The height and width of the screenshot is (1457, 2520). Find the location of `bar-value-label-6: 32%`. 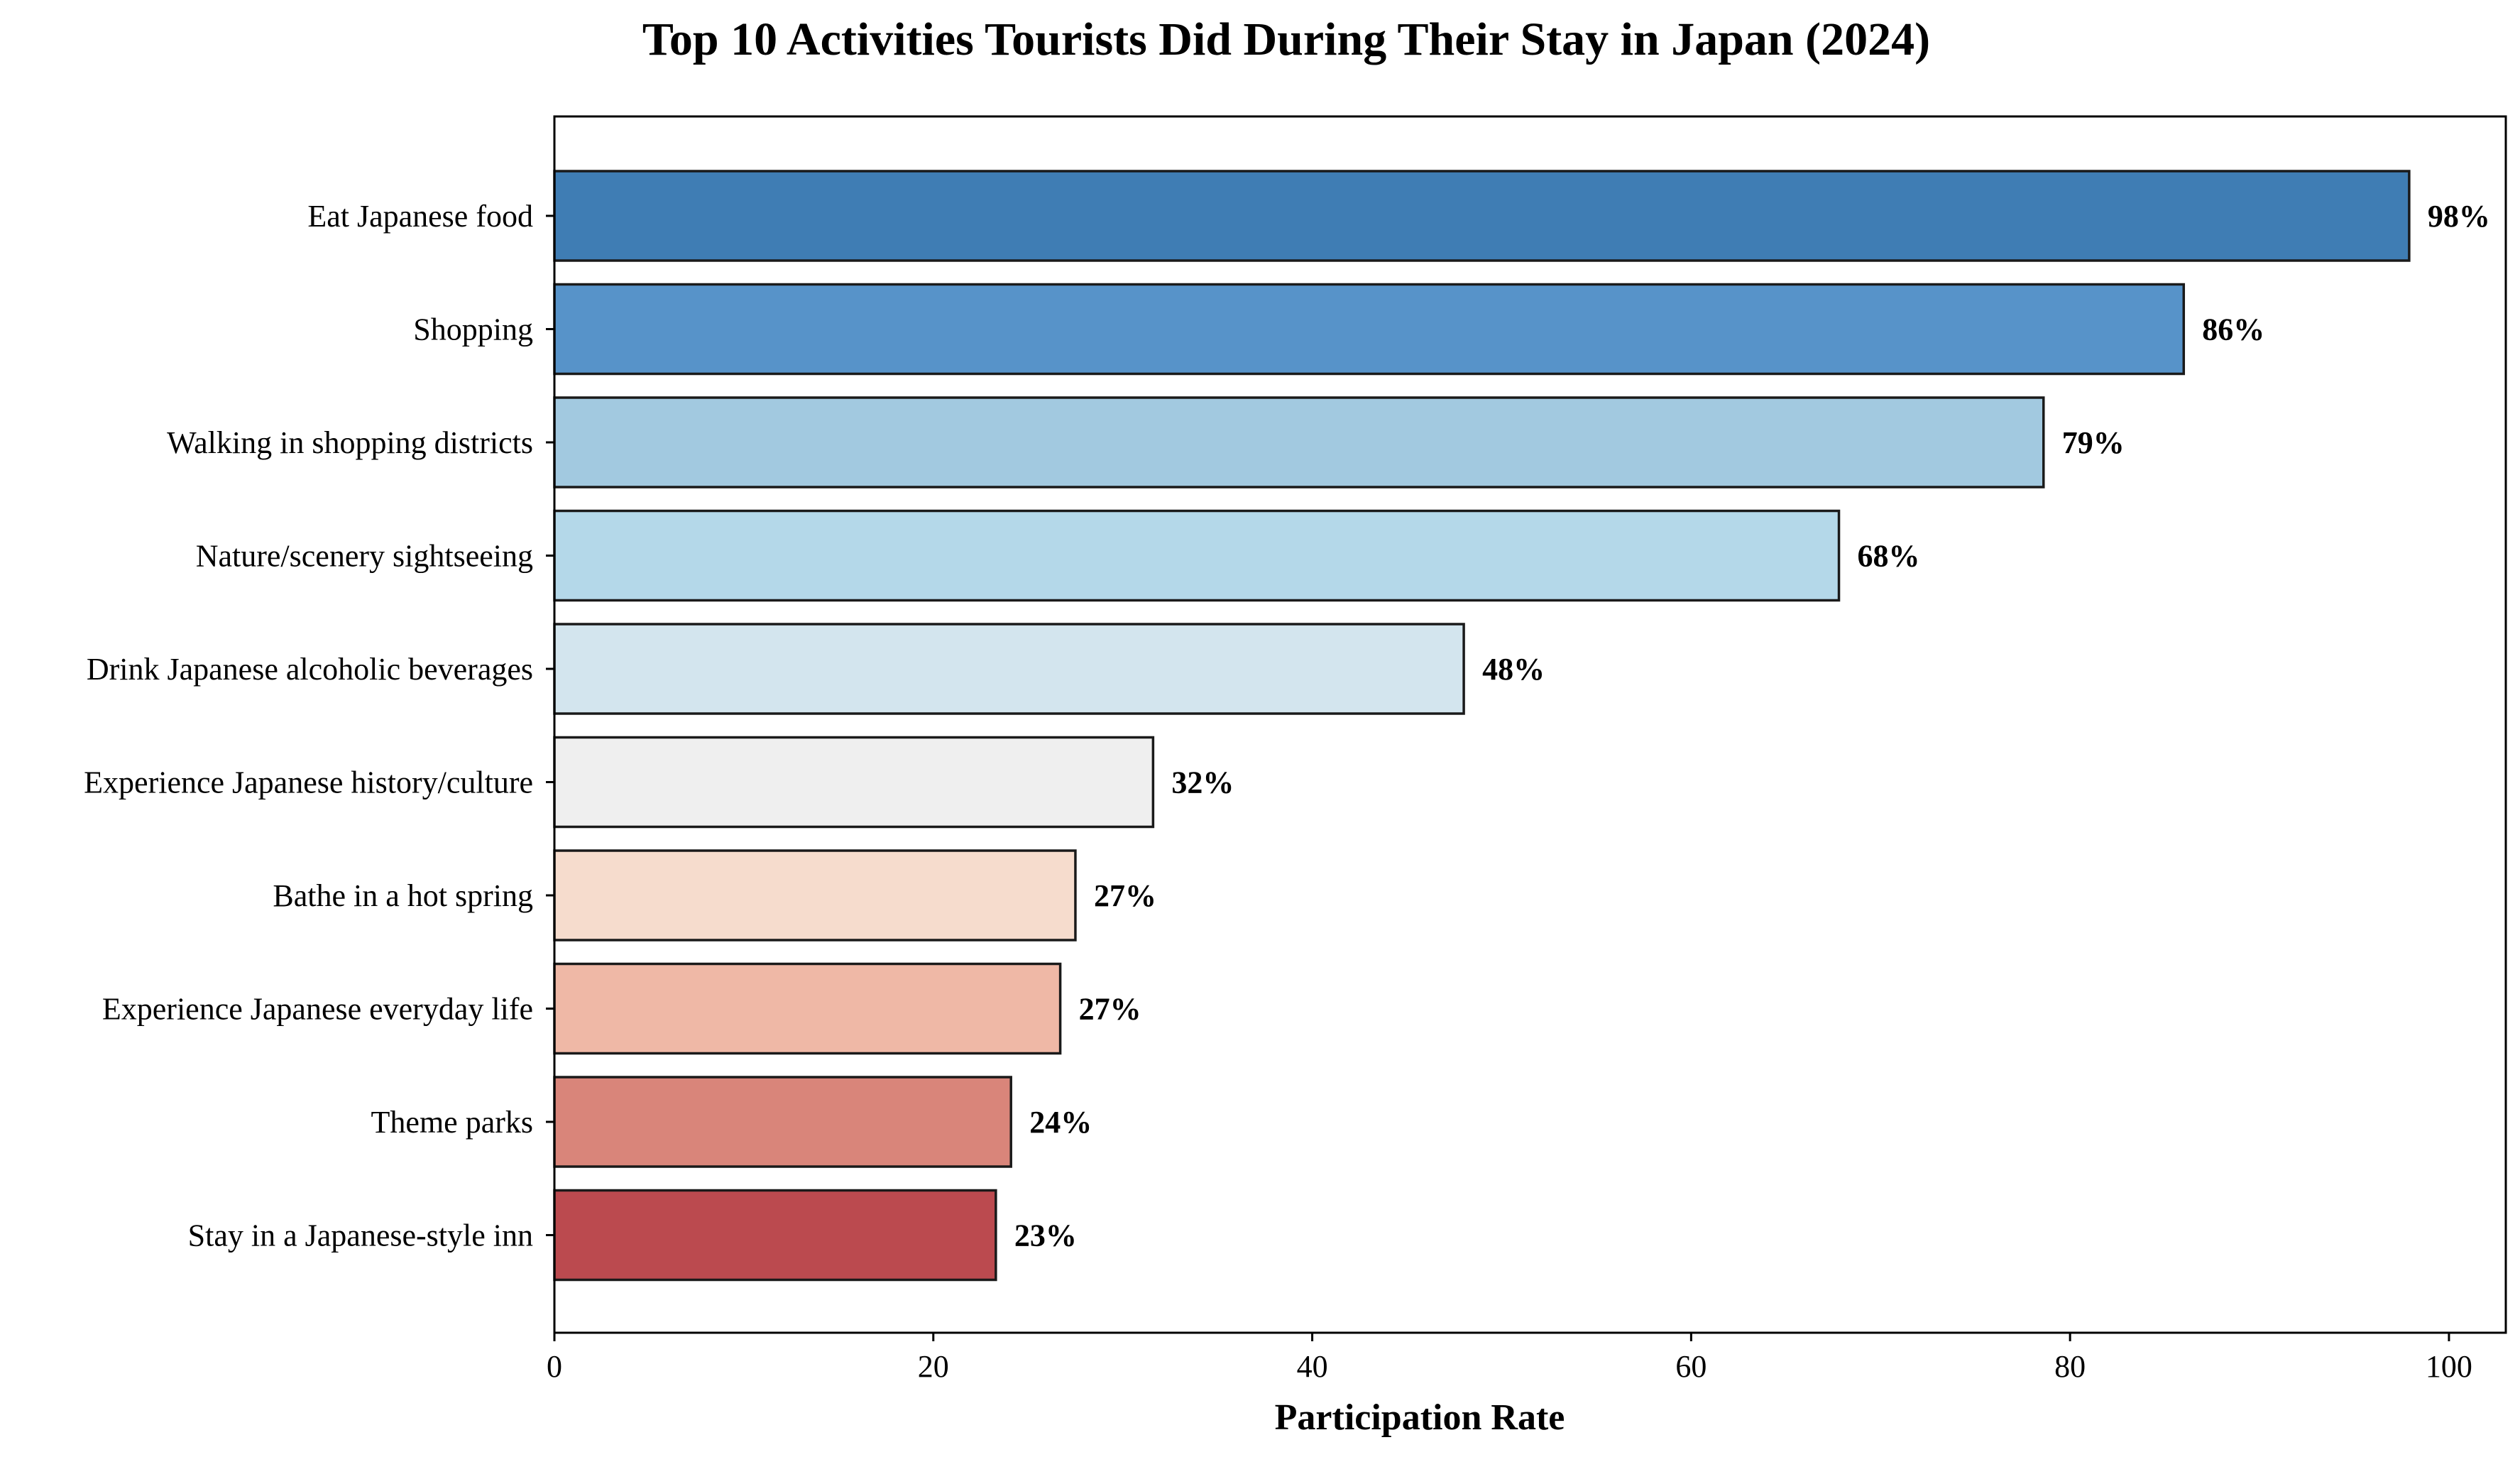

bar-value-label-6: 32% is located at coordinates (1202, 782).